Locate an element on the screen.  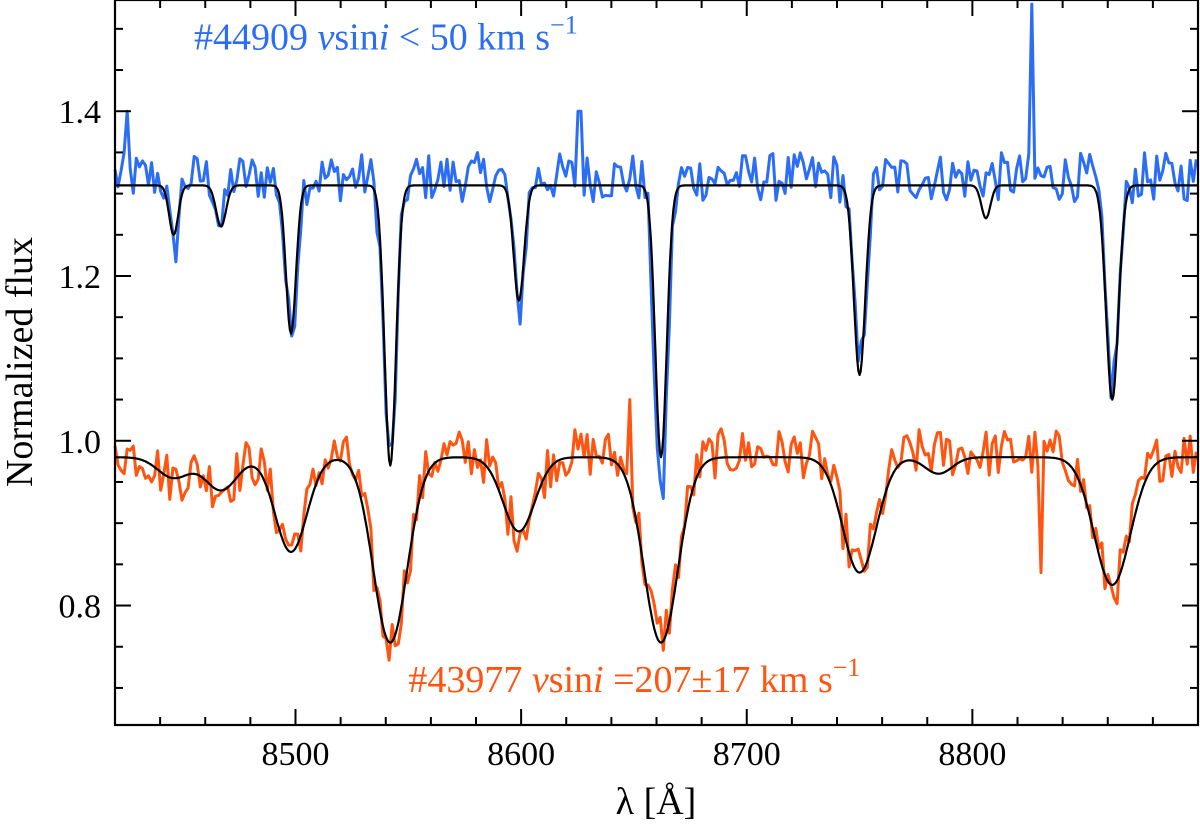
annotation-bottom-id: #43977 is located at coordinates (470, 680).